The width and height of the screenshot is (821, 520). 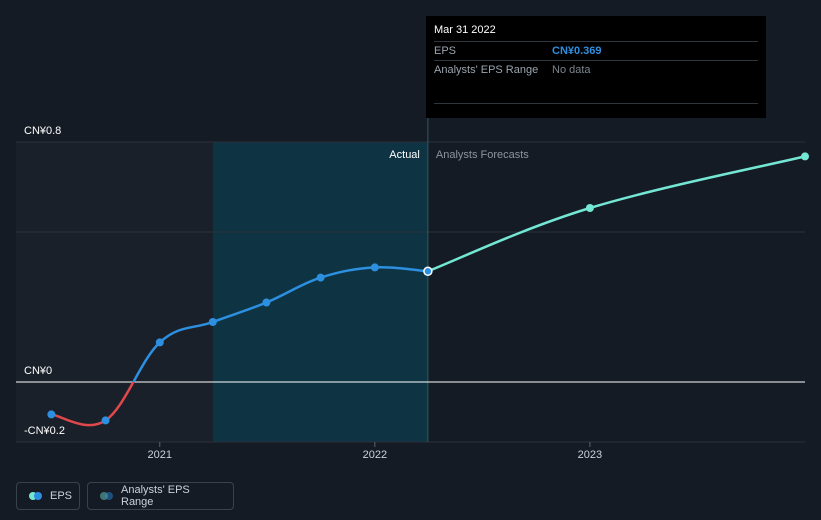 What do you see at coordinates (482, 155) in the screenshot?
I see `forecast-region-label: Analysts Forecasts` at bounding box center [482, 155].